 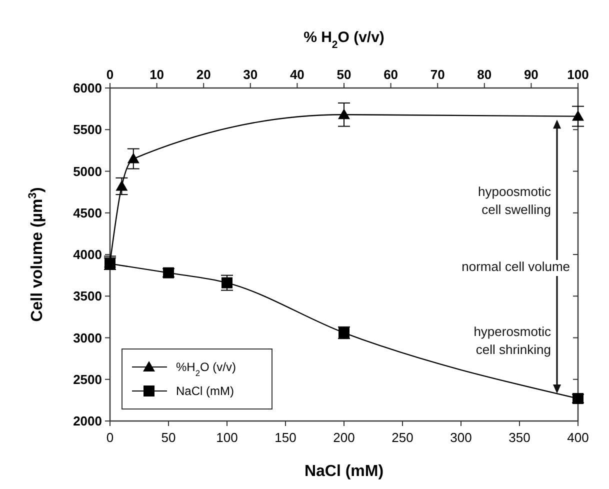 What do you see at coordinates (87, 88) in the screenshot?
I see `y-tick-label: 6000` at bounding box center [87, 88].